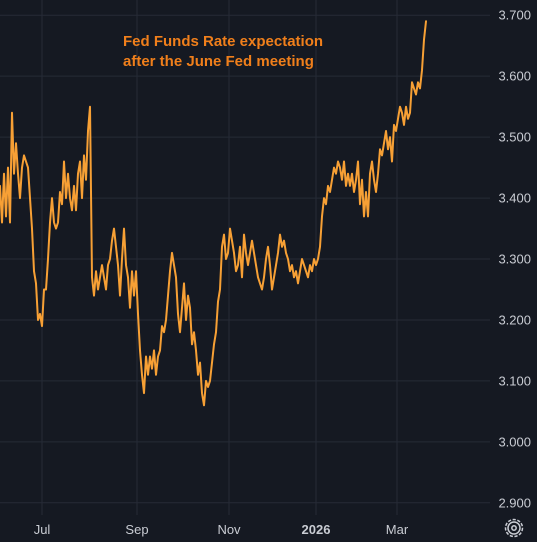 This screenshot has height=542, width=537. Describe the element at coordinates (514, 441) in the screenshot. I see `y-tick-label: 3.000` at that location.